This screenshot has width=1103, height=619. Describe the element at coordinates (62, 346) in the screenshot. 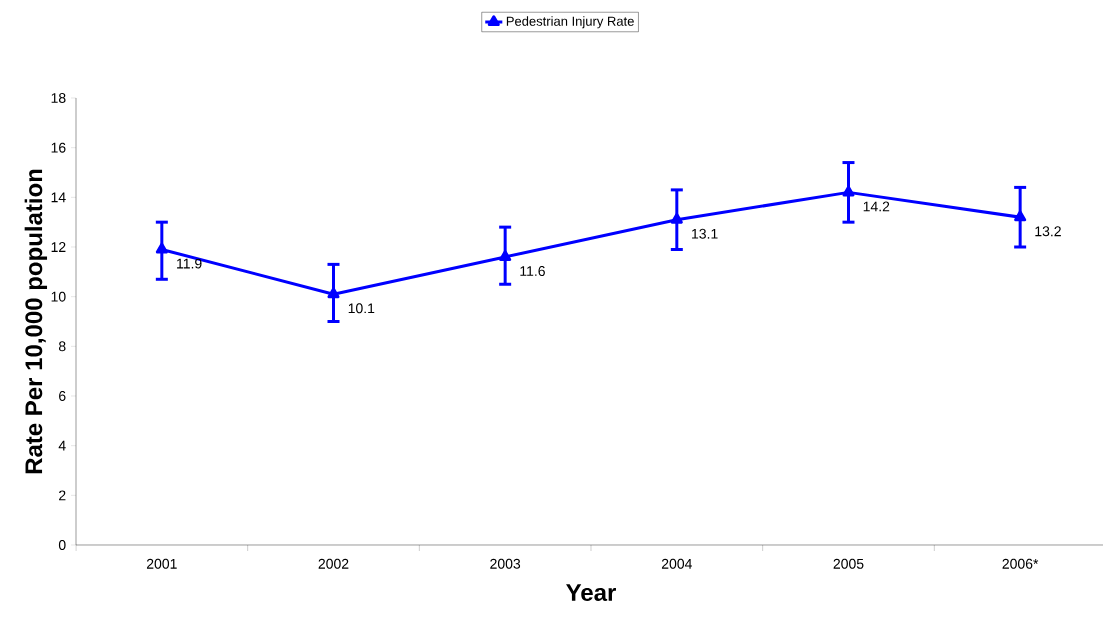

I see `y-tick-label: 8` at that location.